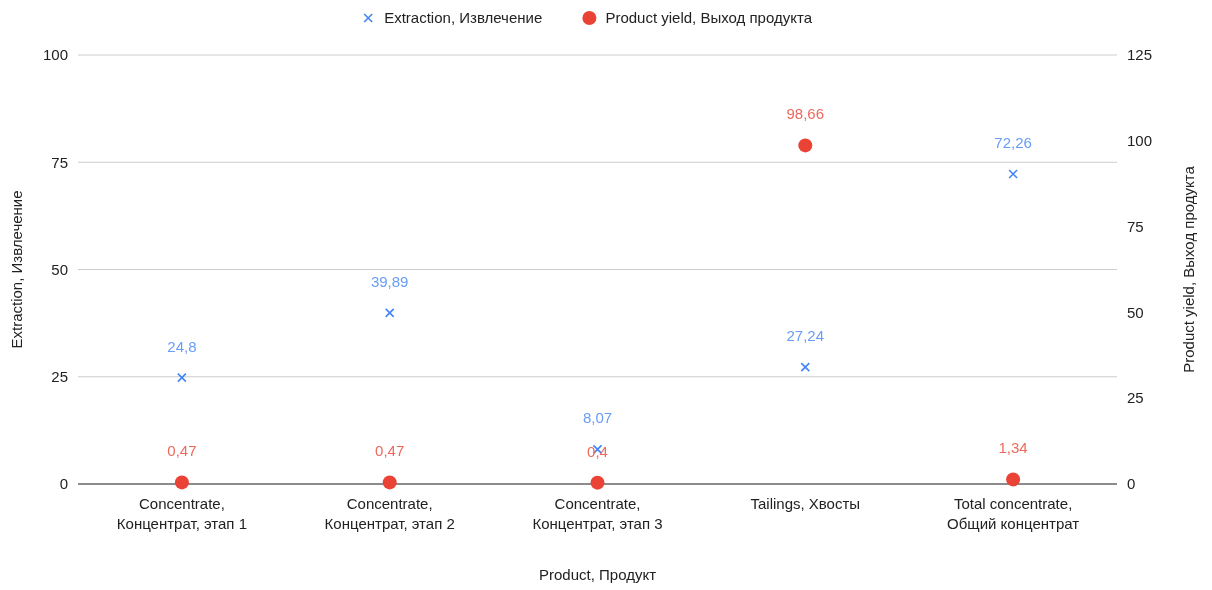 The width and height of the screenshot is (1212, 590). I want to click on y-tick-label: 25, so click(59, 376).